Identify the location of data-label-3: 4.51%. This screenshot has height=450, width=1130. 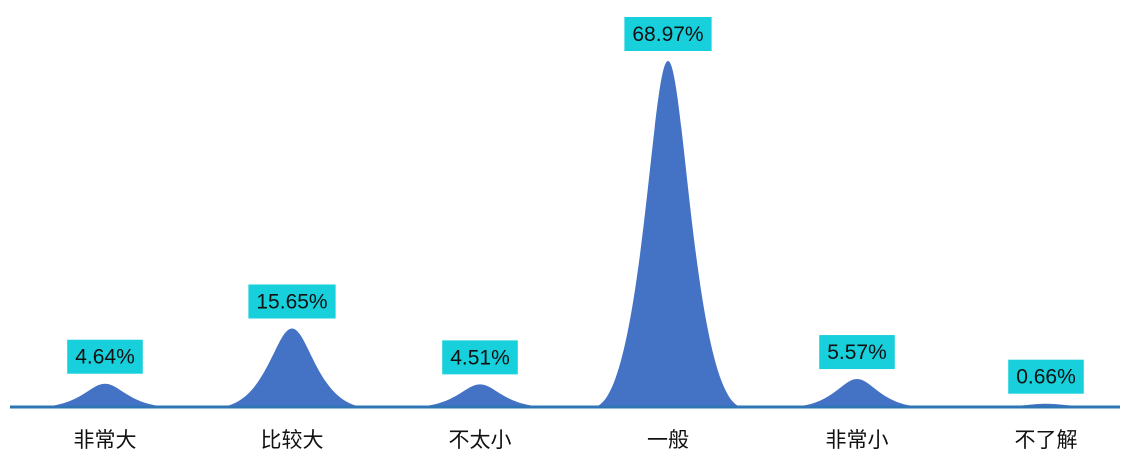
(480, 357).